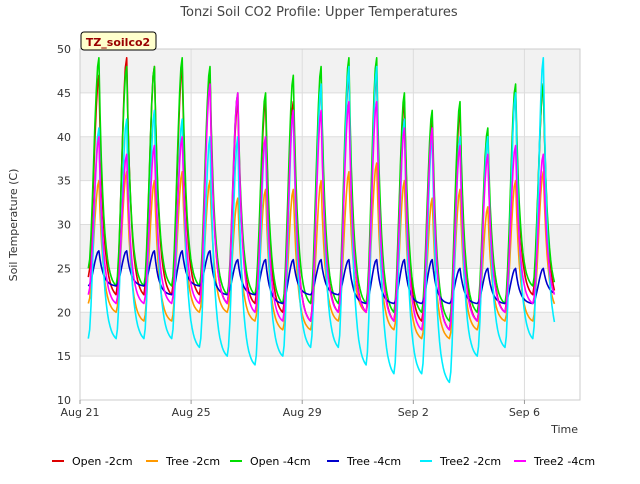  Describe the element at coordinates (13, 225) in the screenshot. I see `y-axis-label: Soil Temperature (C)` at that location.